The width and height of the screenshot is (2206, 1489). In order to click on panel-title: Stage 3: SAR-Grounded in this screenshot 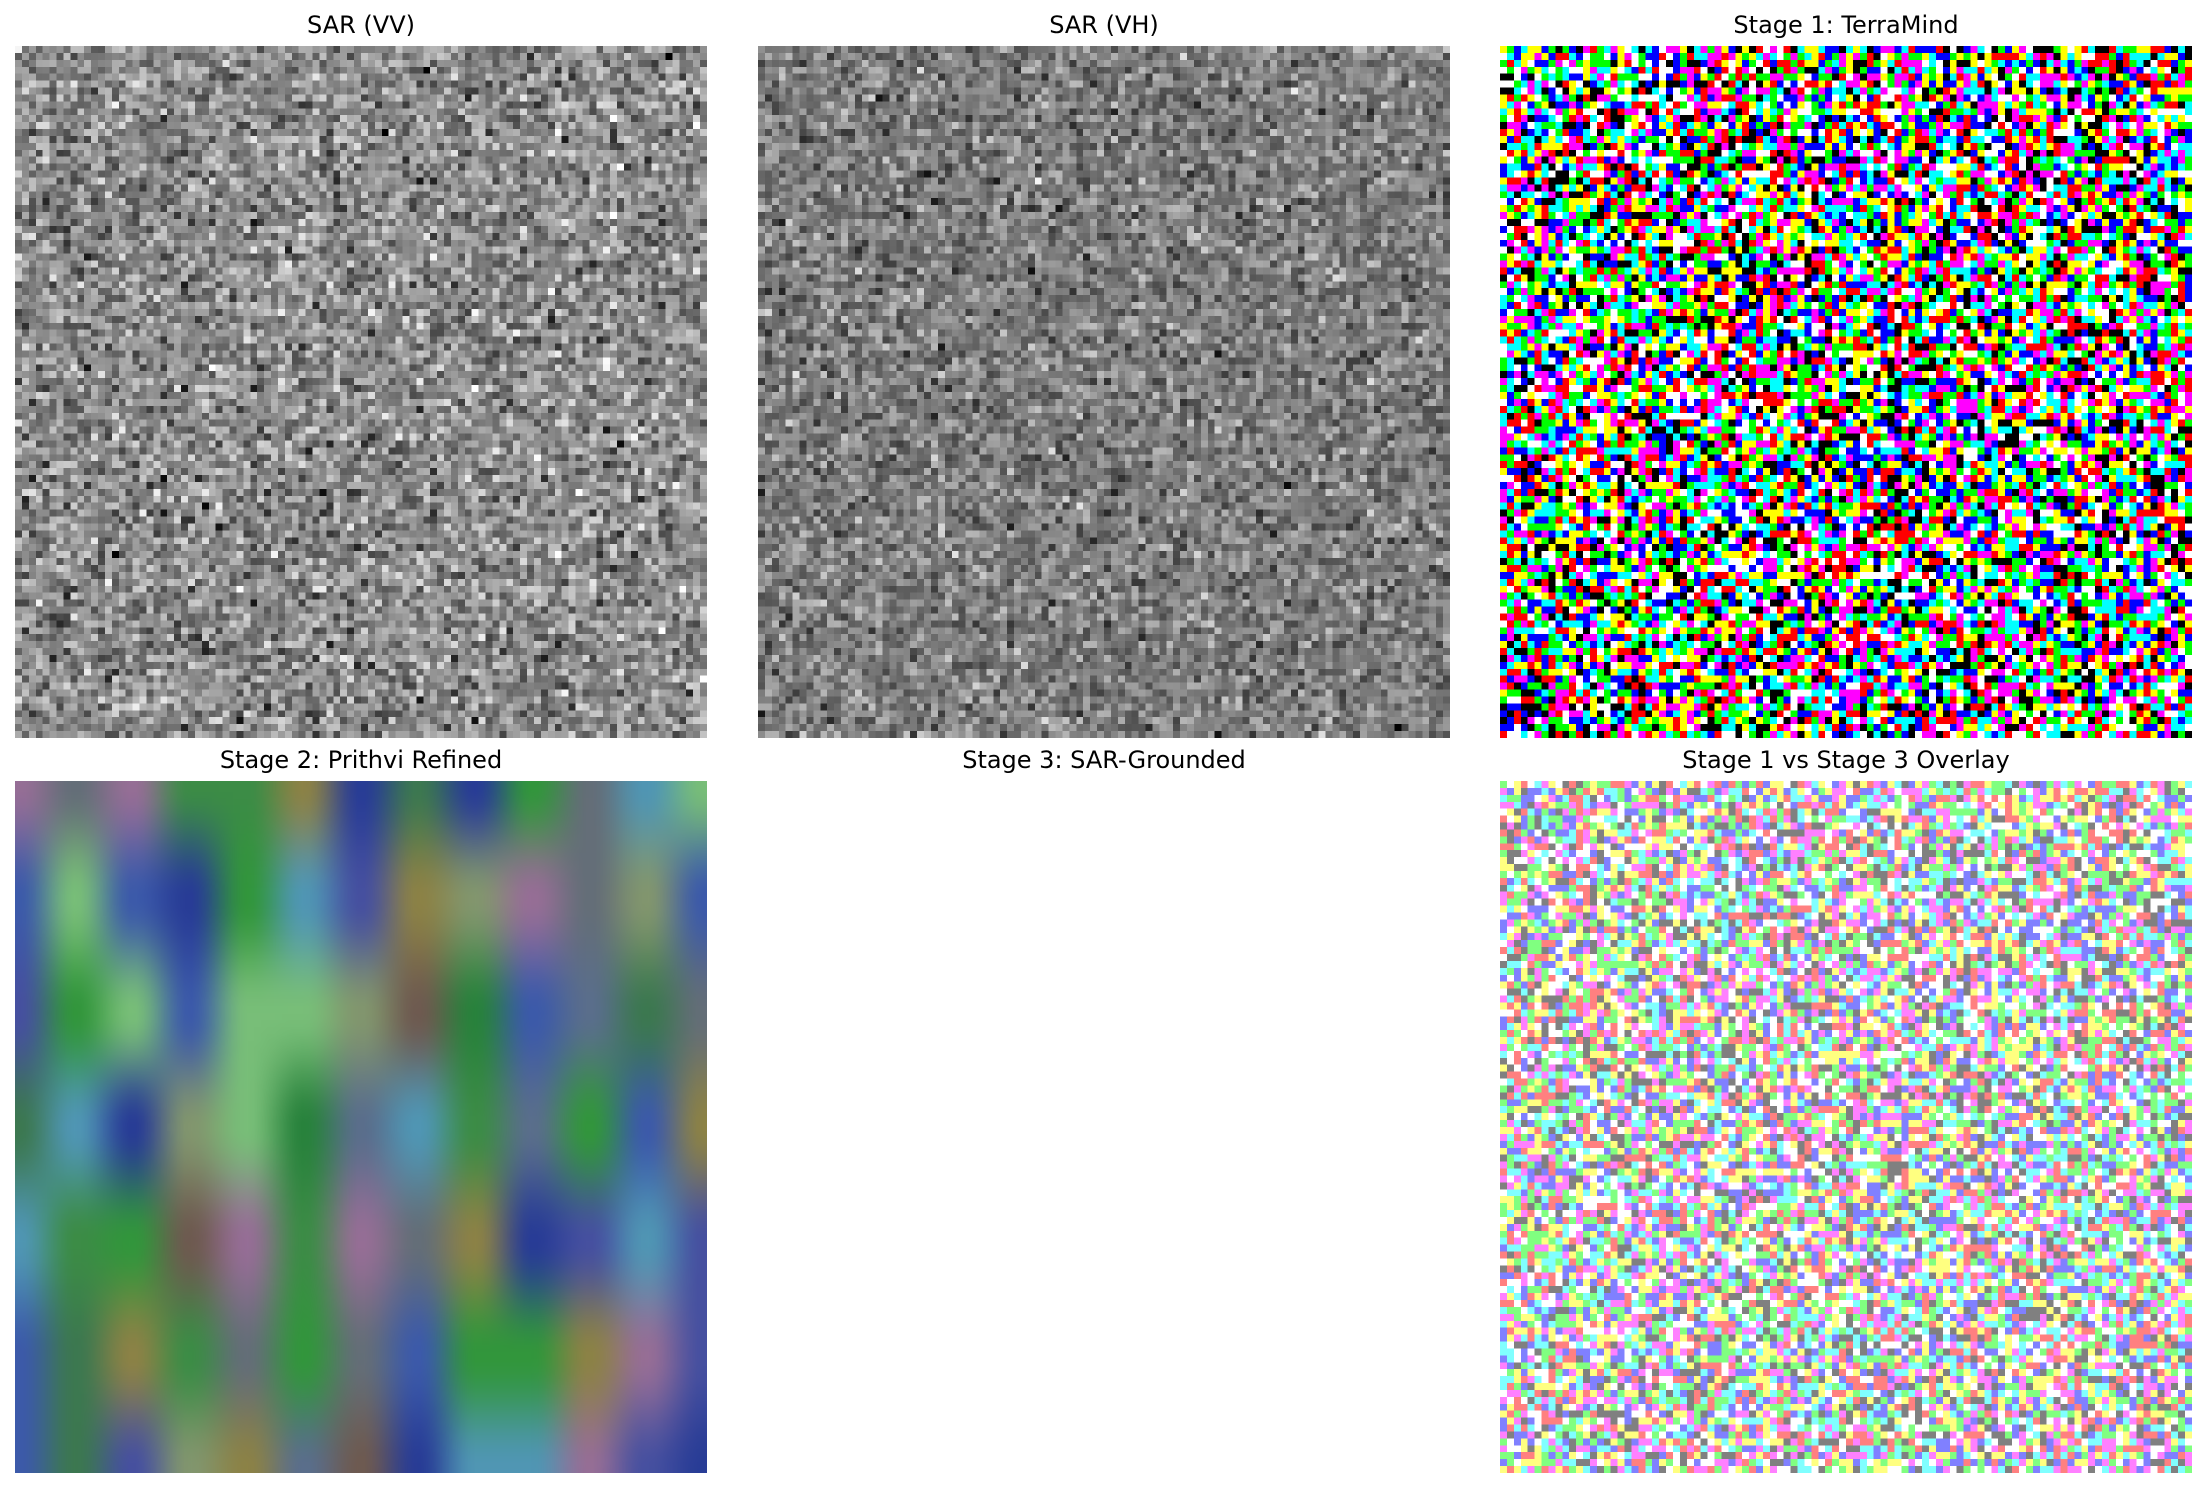, I will do `click(1104, 760)`.